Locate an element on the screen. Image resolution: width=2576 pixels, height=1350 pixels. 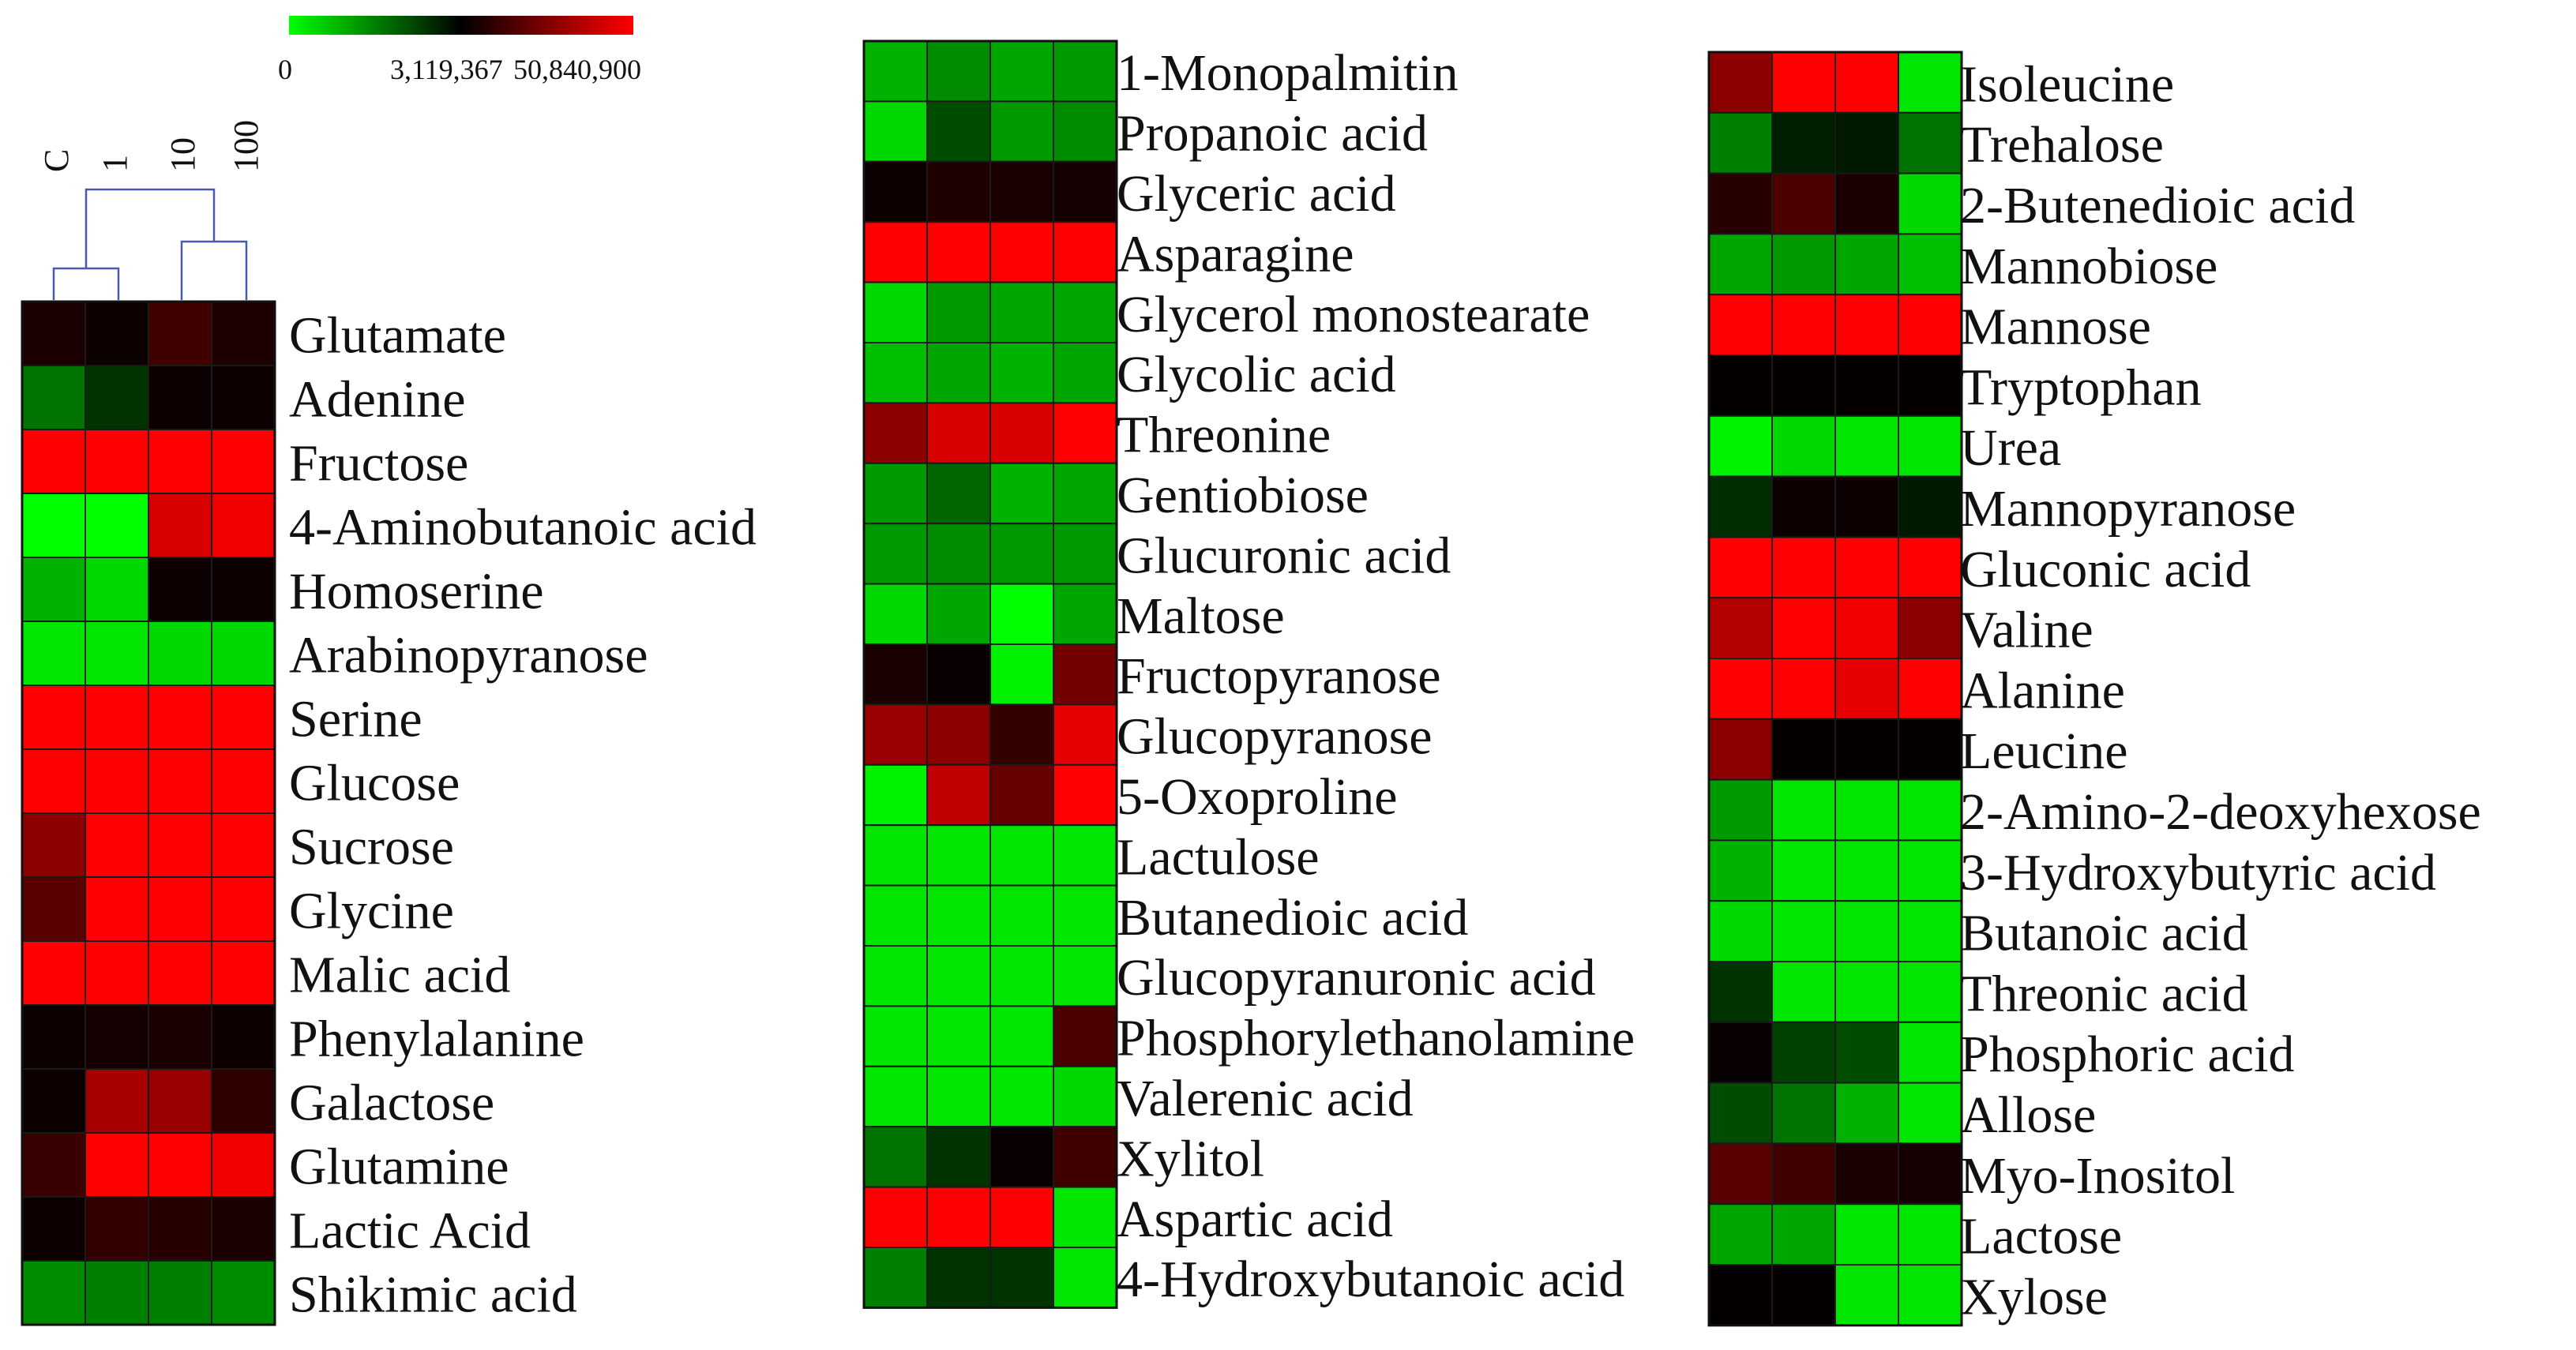
row-label-urea: Urea is located at coordinates (2010, 448).